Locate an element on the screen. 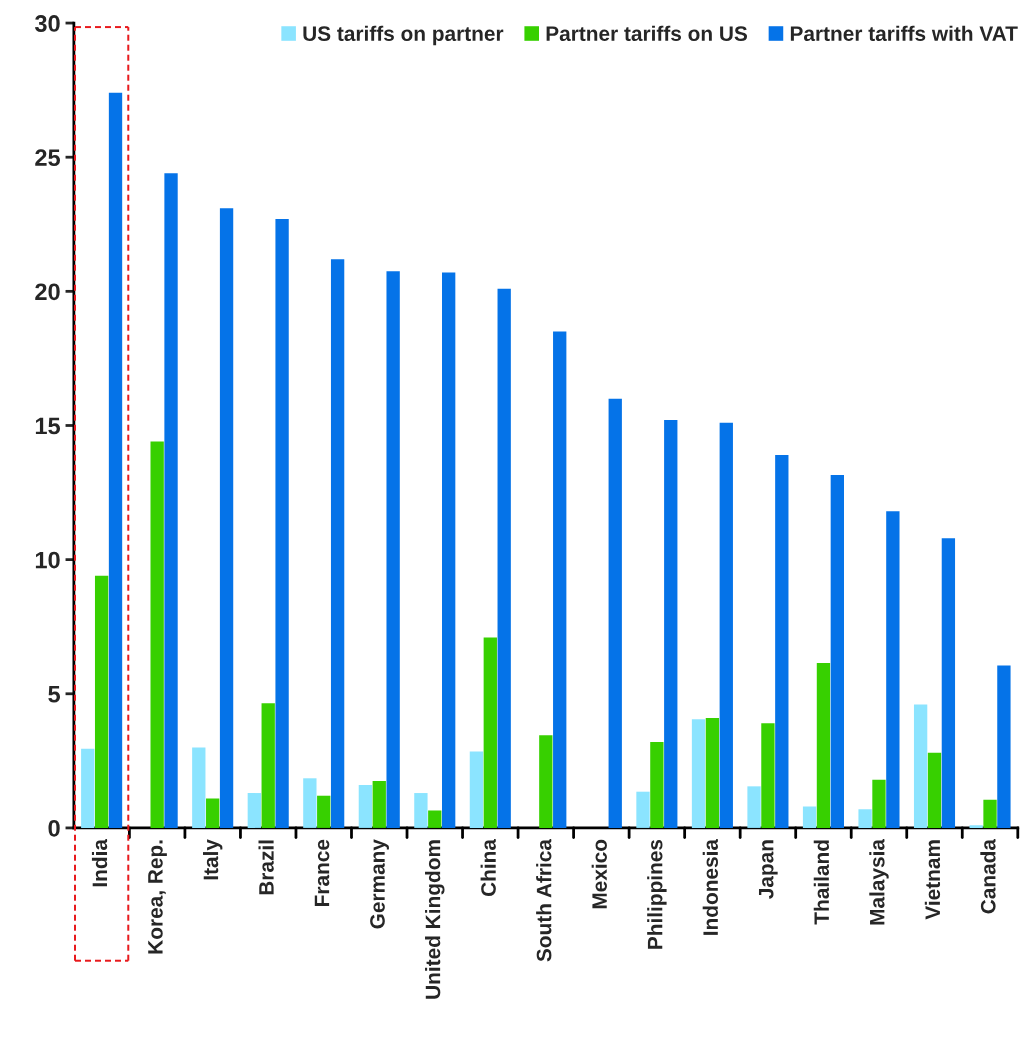 This screenshot has width=1026, height=1048. x-tick-label: South Africa is located at coordinates (544, 900).